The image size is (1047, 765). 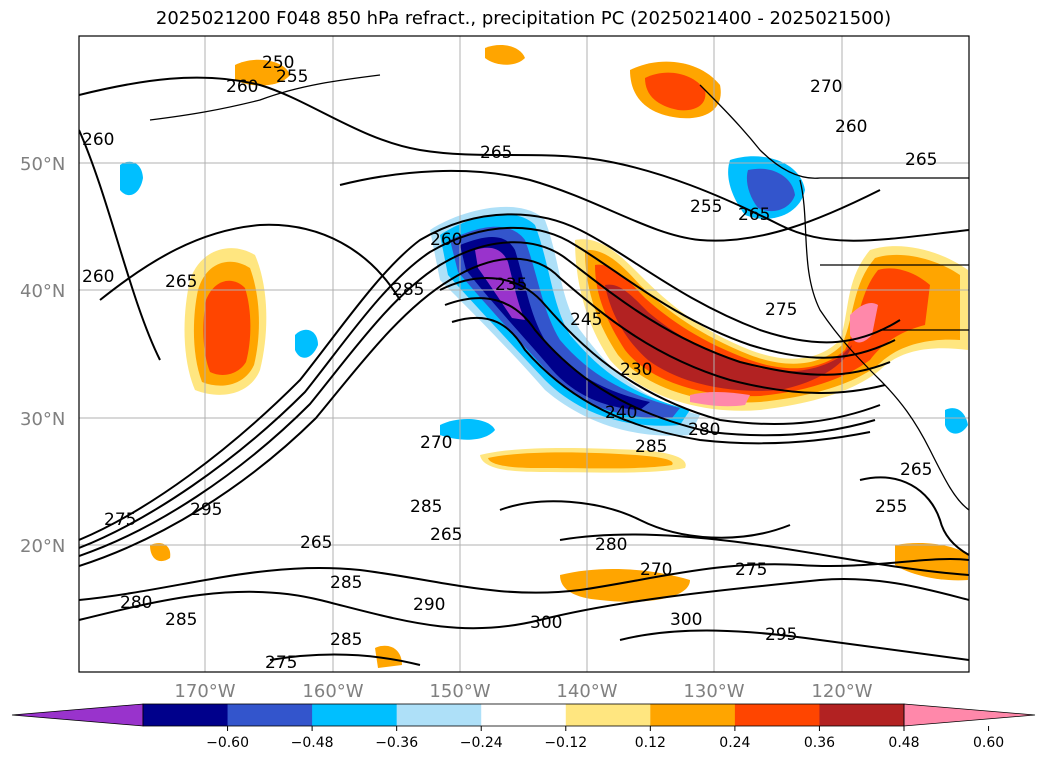 I want to click on colorbar-tick-label: −0.24, so click(x=481, y=743).